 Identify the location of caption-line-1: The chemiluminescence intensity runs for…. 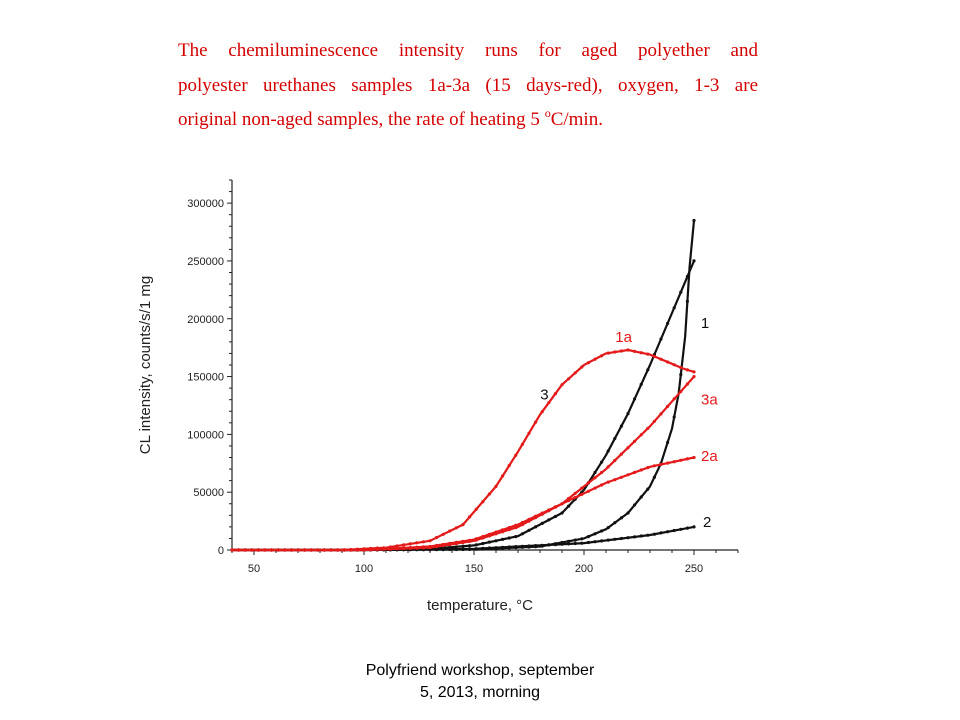
(468, 50).